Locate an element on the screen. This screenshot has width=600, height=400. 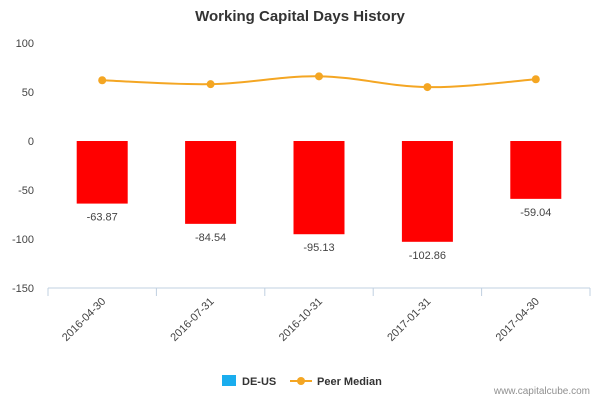
x-tick-label: 2016-10-31 is located at coordinates (301, 320).